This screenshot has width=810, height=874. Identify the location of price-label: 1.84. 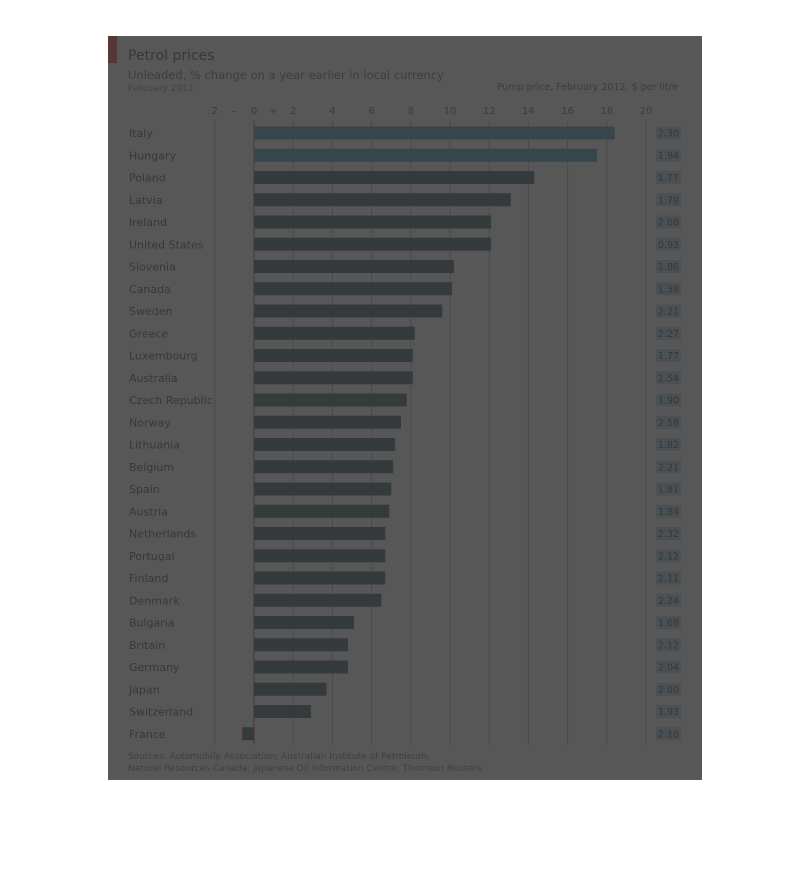
(668, 512).